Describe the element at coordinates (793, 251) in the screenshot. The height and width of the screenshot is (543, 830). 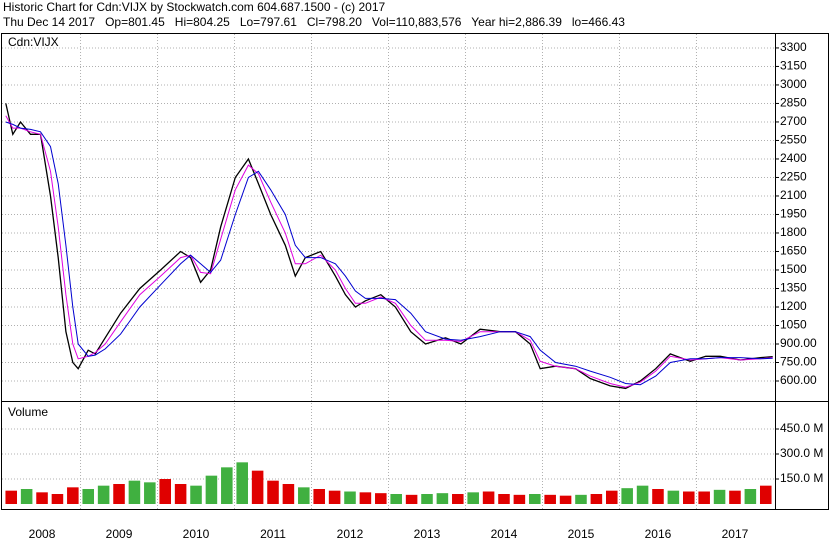
I see `y-tick-label: 1650` at that location.